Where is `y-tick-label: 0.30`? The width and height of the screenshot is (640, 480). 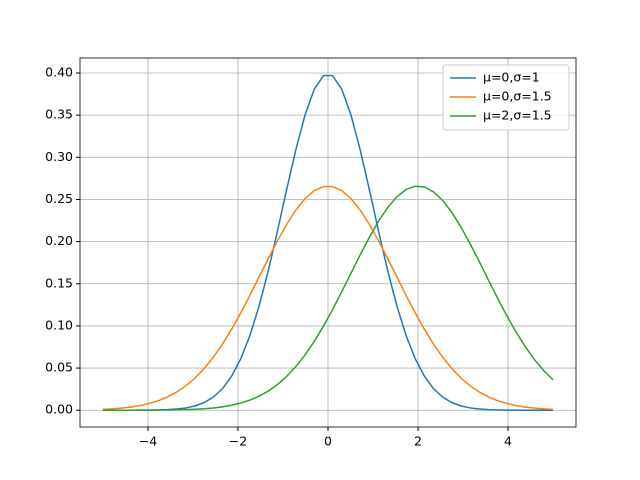
y-tick-label: 0.30 is located at coordinates (59, 156).